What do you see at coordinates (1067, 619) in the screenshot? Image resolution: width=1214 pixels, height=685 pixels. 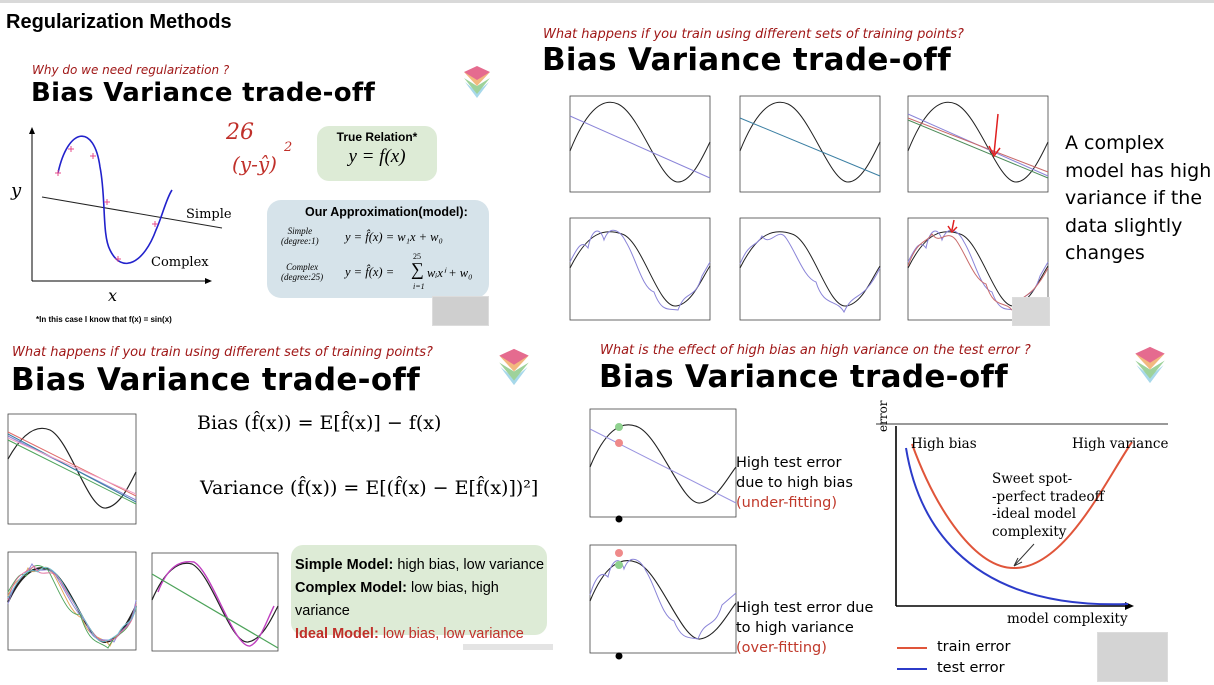 I see `chart-x-label: model complexity` at bounding box center [1067, 619].